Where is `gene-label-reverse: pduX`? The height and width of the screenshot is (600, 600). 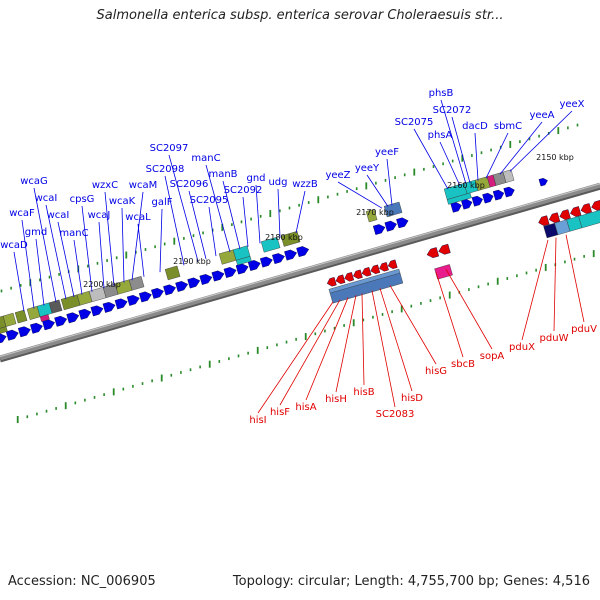 gene-label-reverse: pduX is located at coordinates (522, 347).